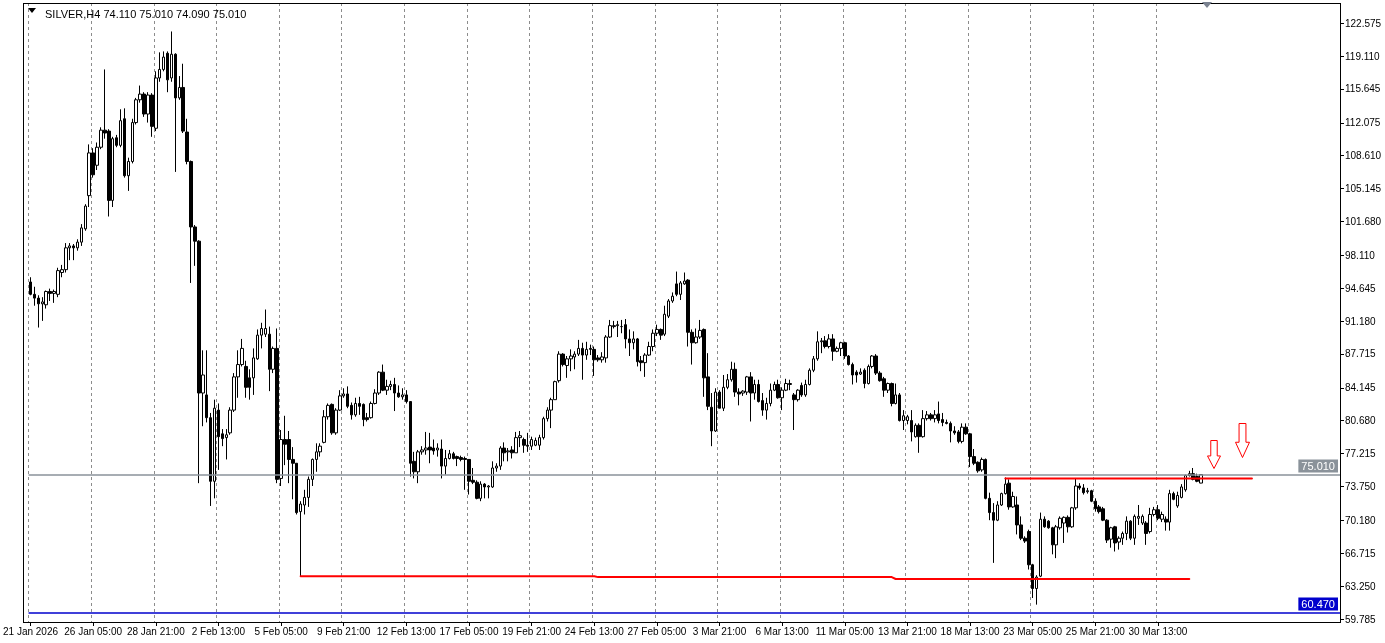  Describe the element at coordinates (1363, 56) in the screenshot. I see `y-tick-label: 119.110` at that location.